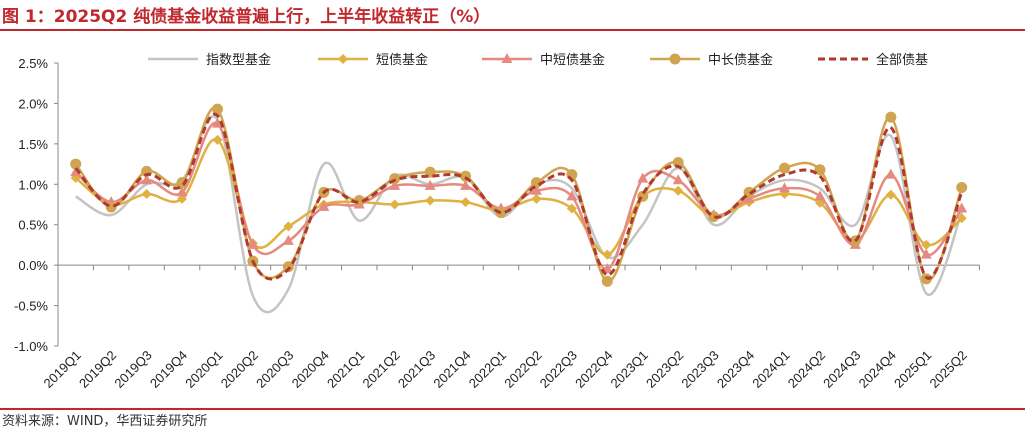 This screenshot has width=1025, height=429. Describe the element at coordinates (203, 369) in the screenshot. I see `x-tick-label: 2020Q1` at that location.